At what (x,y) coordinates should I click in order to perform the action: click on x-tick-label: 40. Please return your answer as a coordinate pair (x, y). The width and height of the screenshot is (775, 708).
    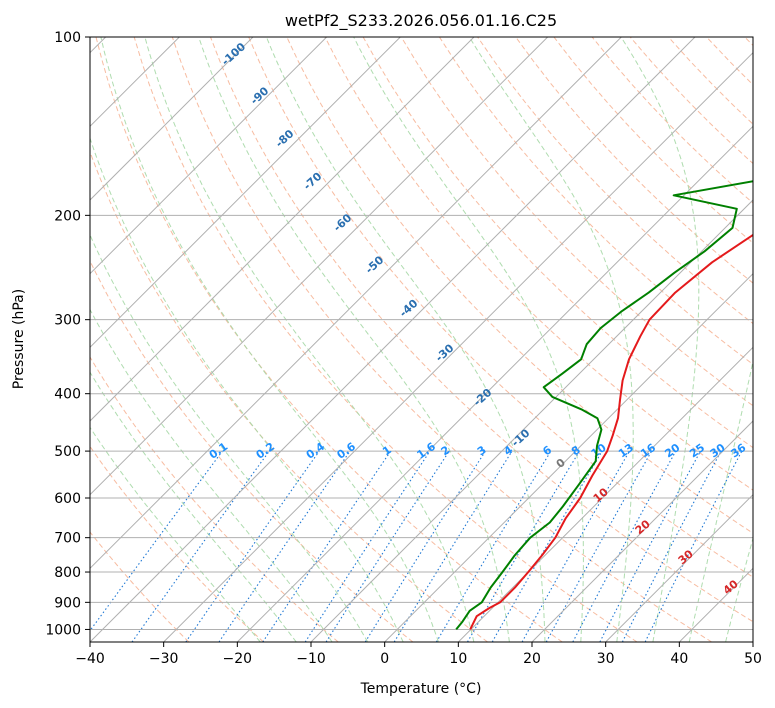
    Looking at the image, I should click on (679, 659).